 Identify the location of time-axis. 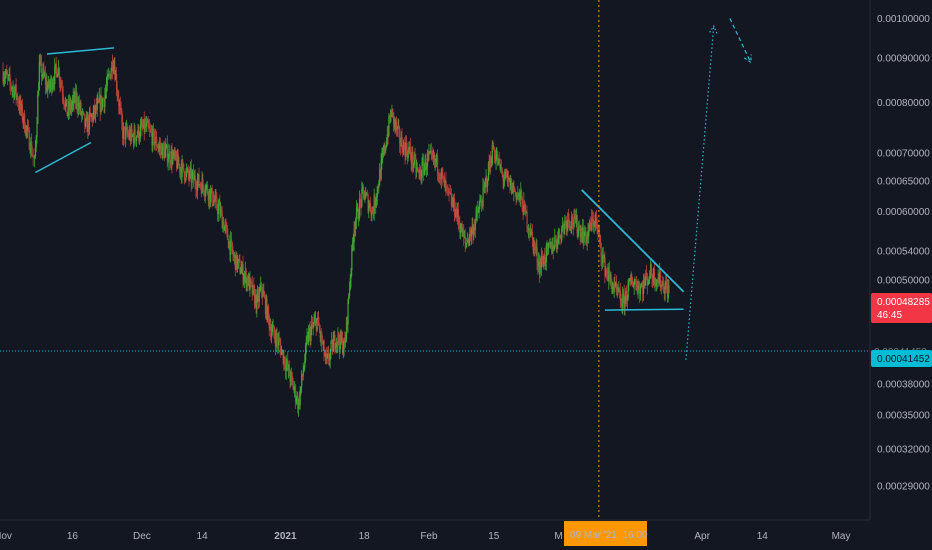
(435, 535).